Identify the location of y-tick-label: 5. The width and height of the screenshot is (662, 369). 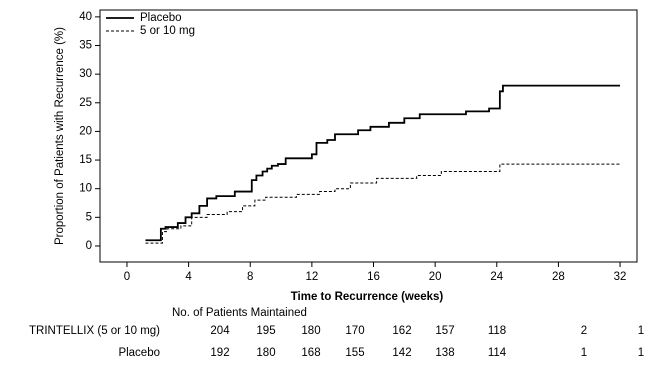
(89, 217).